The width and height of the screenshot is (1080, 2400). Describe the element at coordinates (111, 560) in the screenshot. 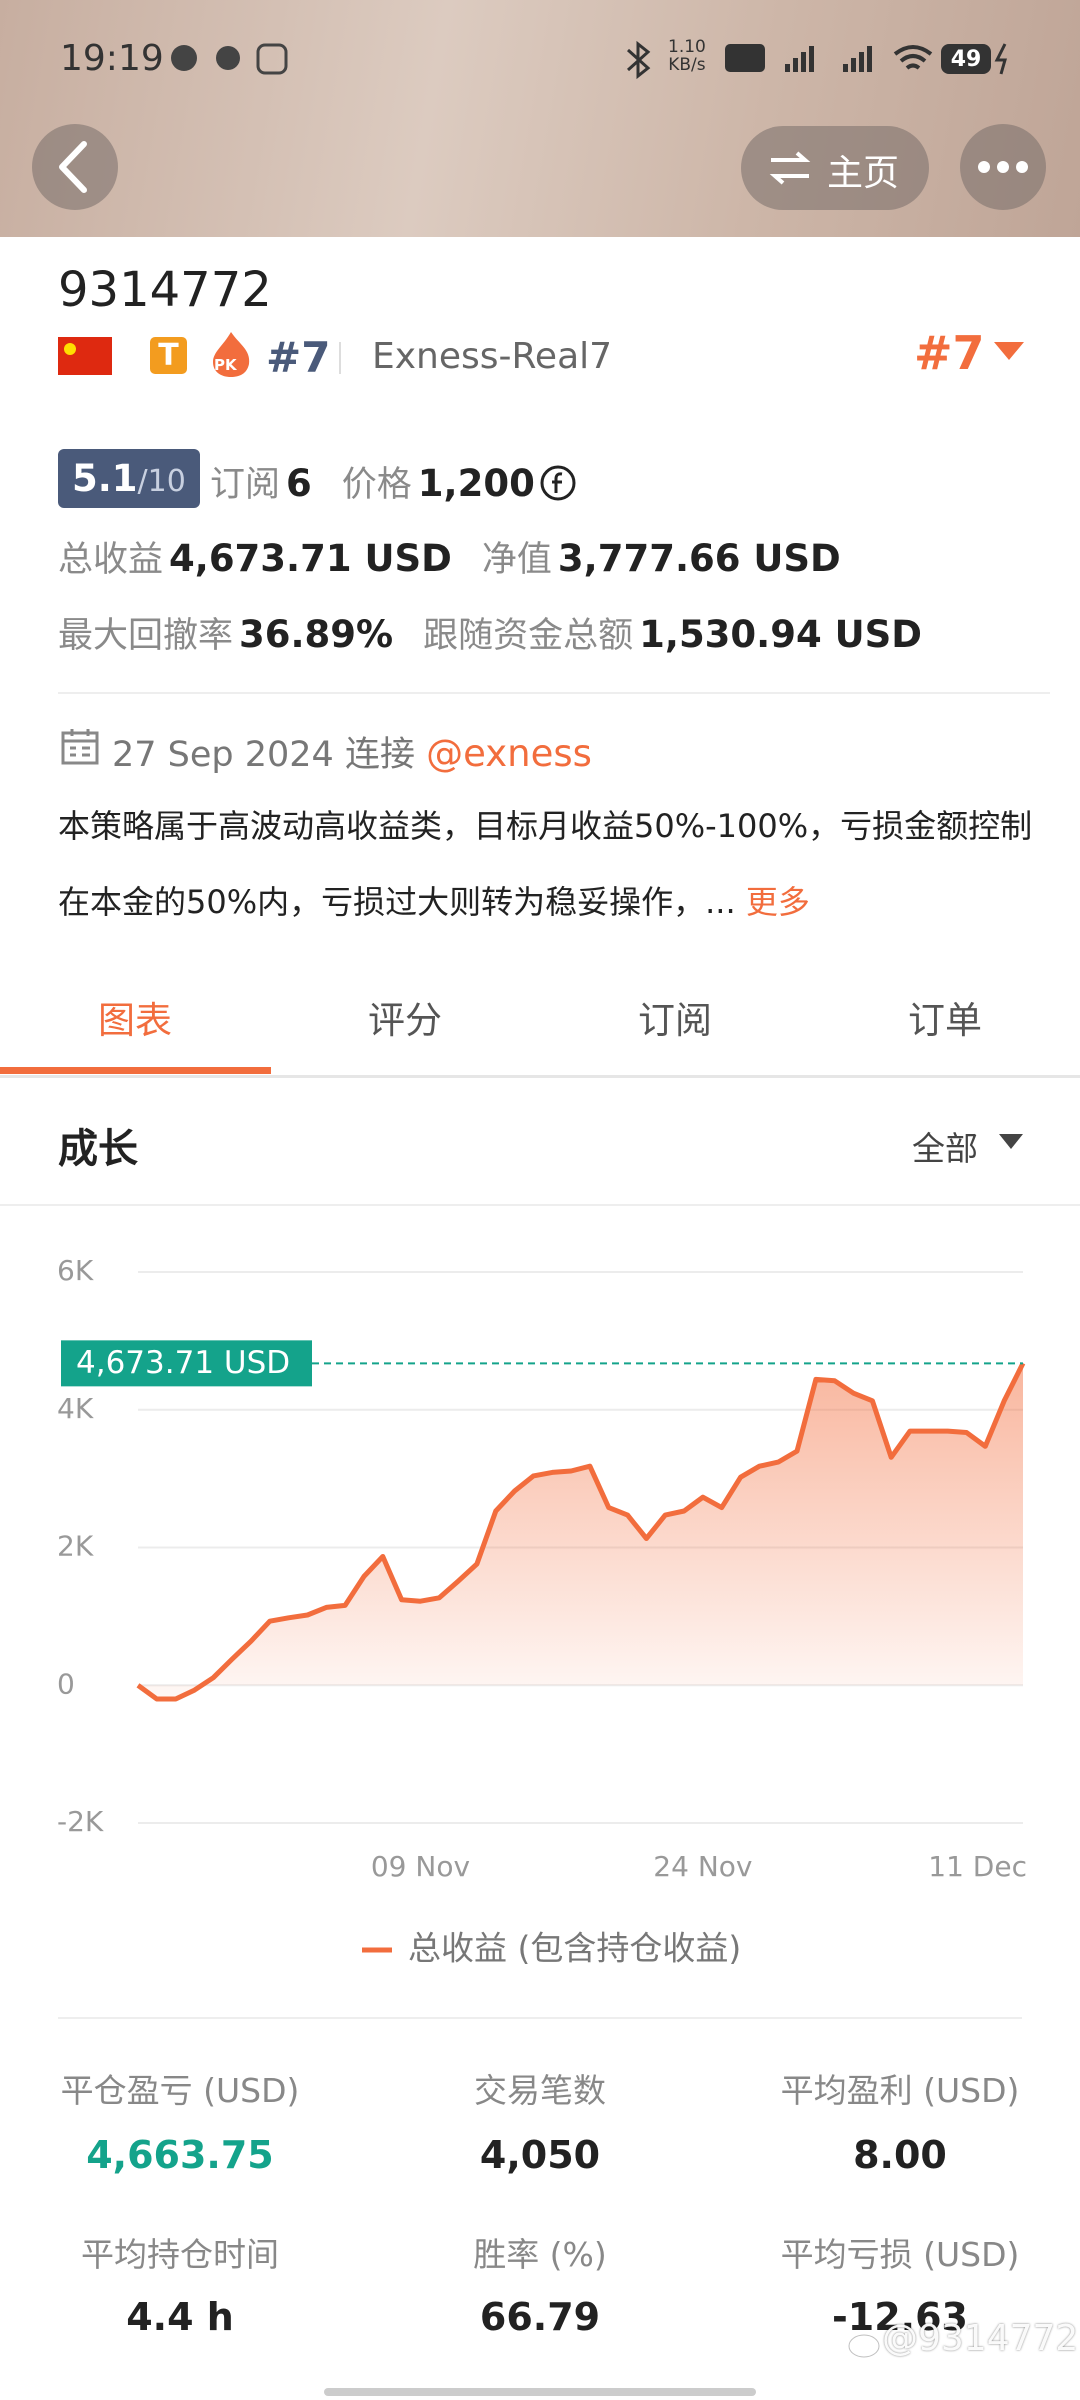

I see `metric-label: 总收益` at that location.